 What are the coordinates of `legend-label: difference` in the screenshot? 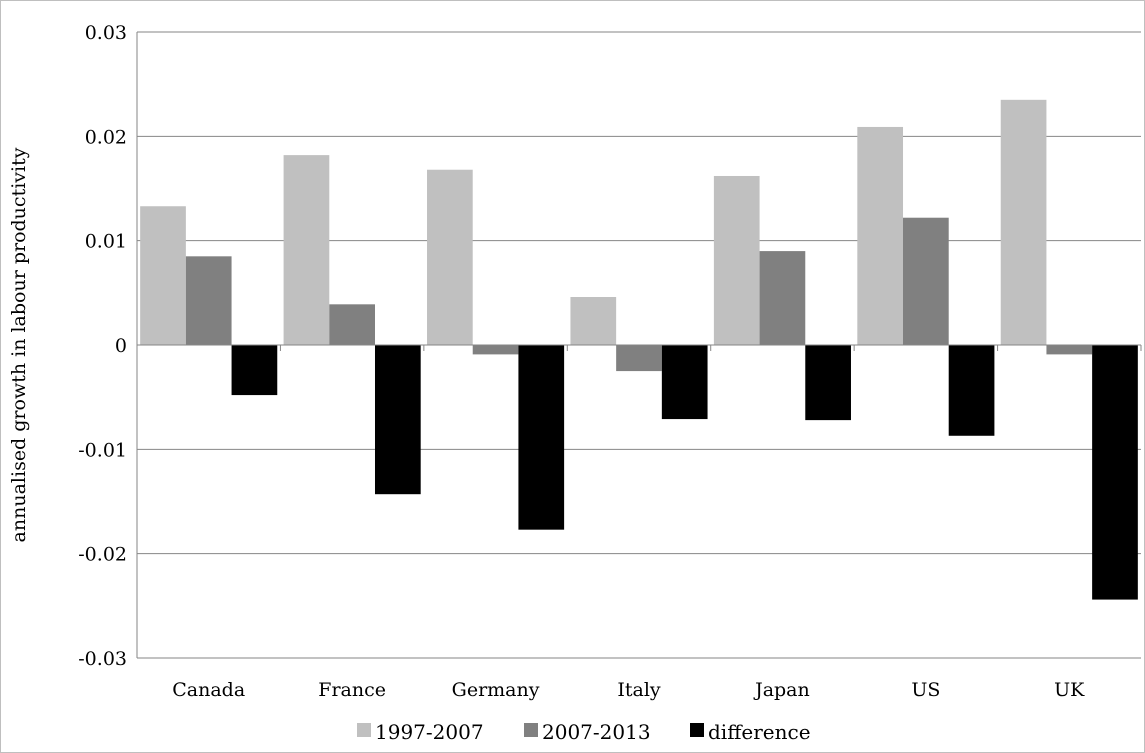 It's located at (759, 732).